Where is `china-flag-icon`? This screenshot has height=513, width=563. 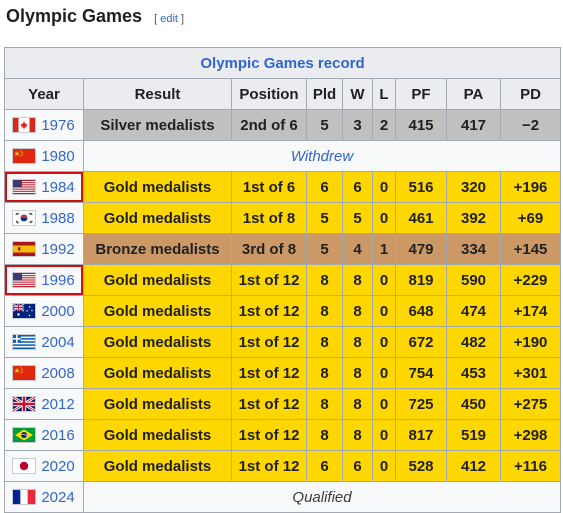 china-flag-icon is located at coordinates (24, 373).